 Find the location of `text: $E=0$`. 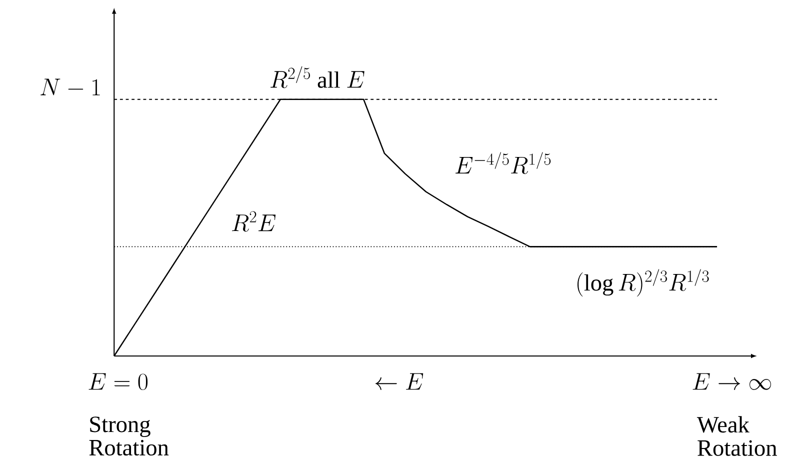

text: $E=0$ is located at coordinates (118, 381).